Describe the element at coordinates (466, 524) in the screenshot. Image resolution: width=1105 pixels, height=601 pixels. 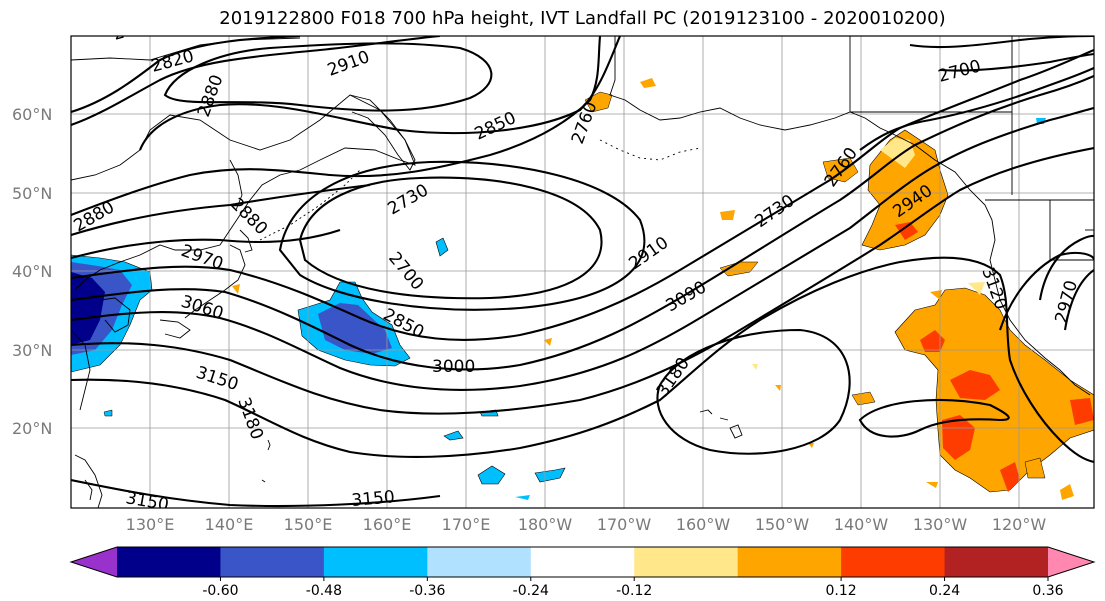
I see `lon-label: 170°E` at that location.